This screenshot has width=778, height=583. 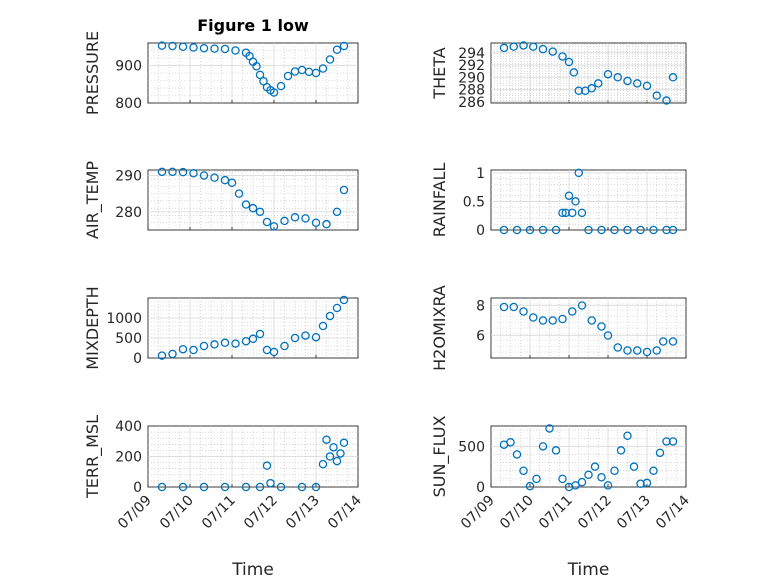 What do you see at coordinates (221, 65) in the screenshot?
I see `panel-pressure: 800 900 PRESSURE Figure 1 low` at bounding box center [221, 65].